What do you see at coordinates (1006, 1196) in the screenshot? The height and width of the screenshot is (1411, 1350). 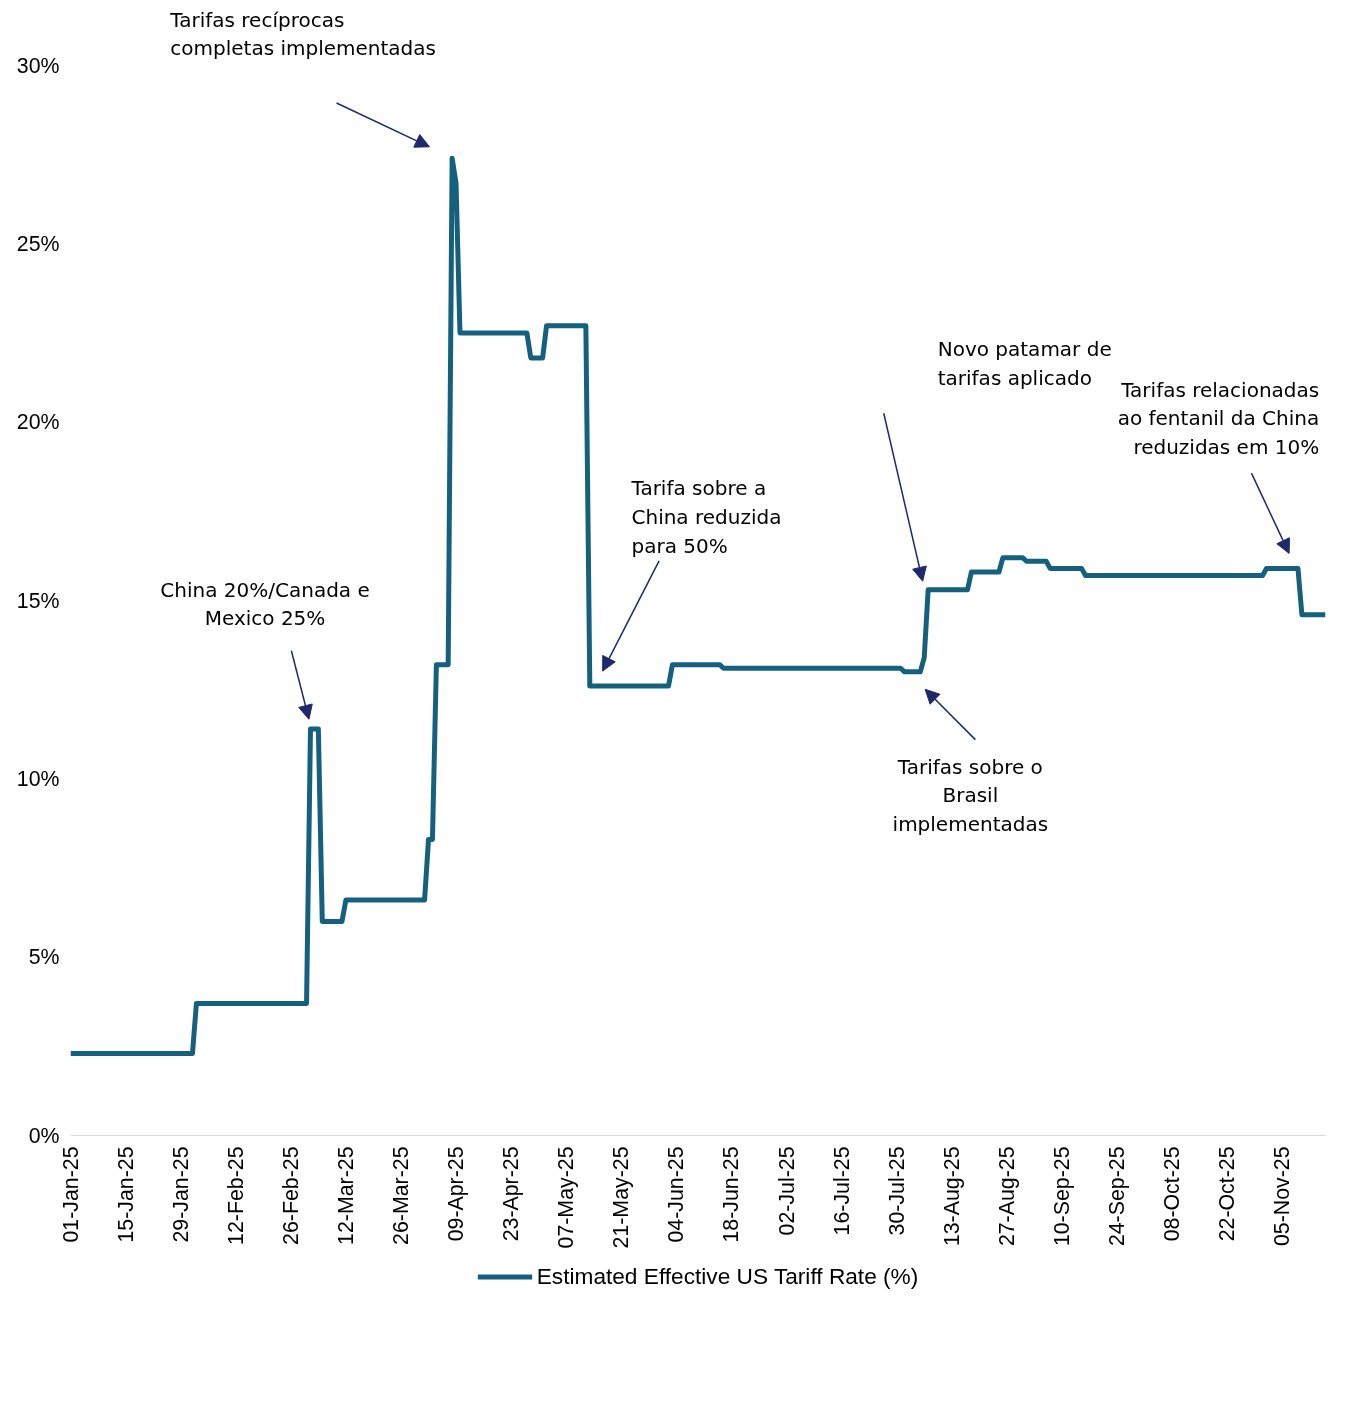 I see `x-tick-label: 27-Aug-25` at bounding box center [1006, 1196].